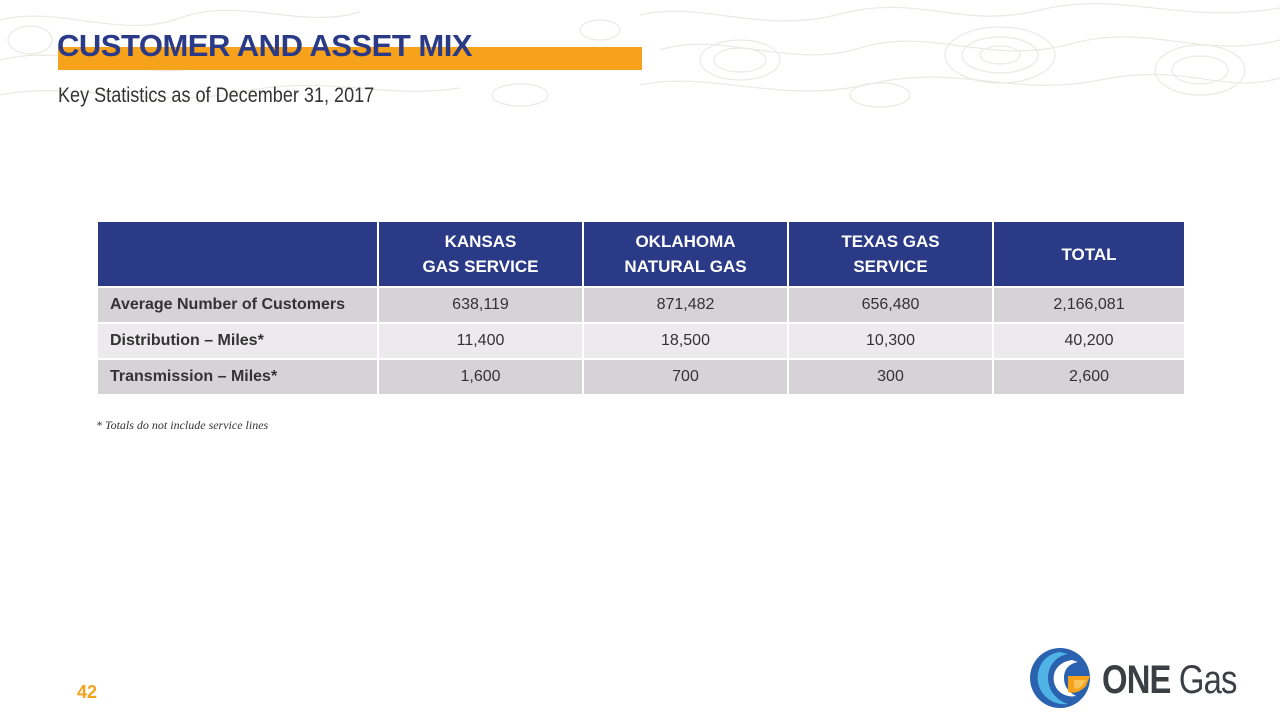 Image resolution: width=1280 pixels, height=720 pixels. Describe the element at coordinates (265, 45) in the screenshot. I see `page-title: CUSTOMER AND ASSET MIX` at that location.